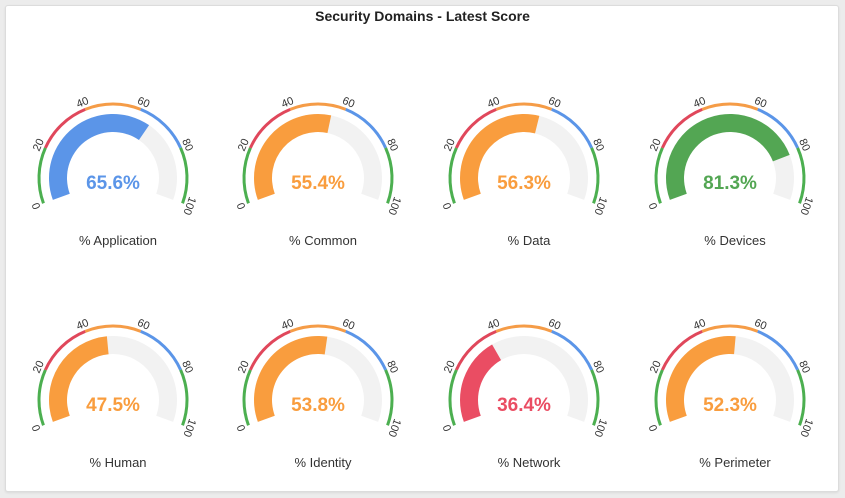 The width and height of the screenshot is (845, 498). I want to click on gauge-value-text: 53.8%, so click(318, 405).